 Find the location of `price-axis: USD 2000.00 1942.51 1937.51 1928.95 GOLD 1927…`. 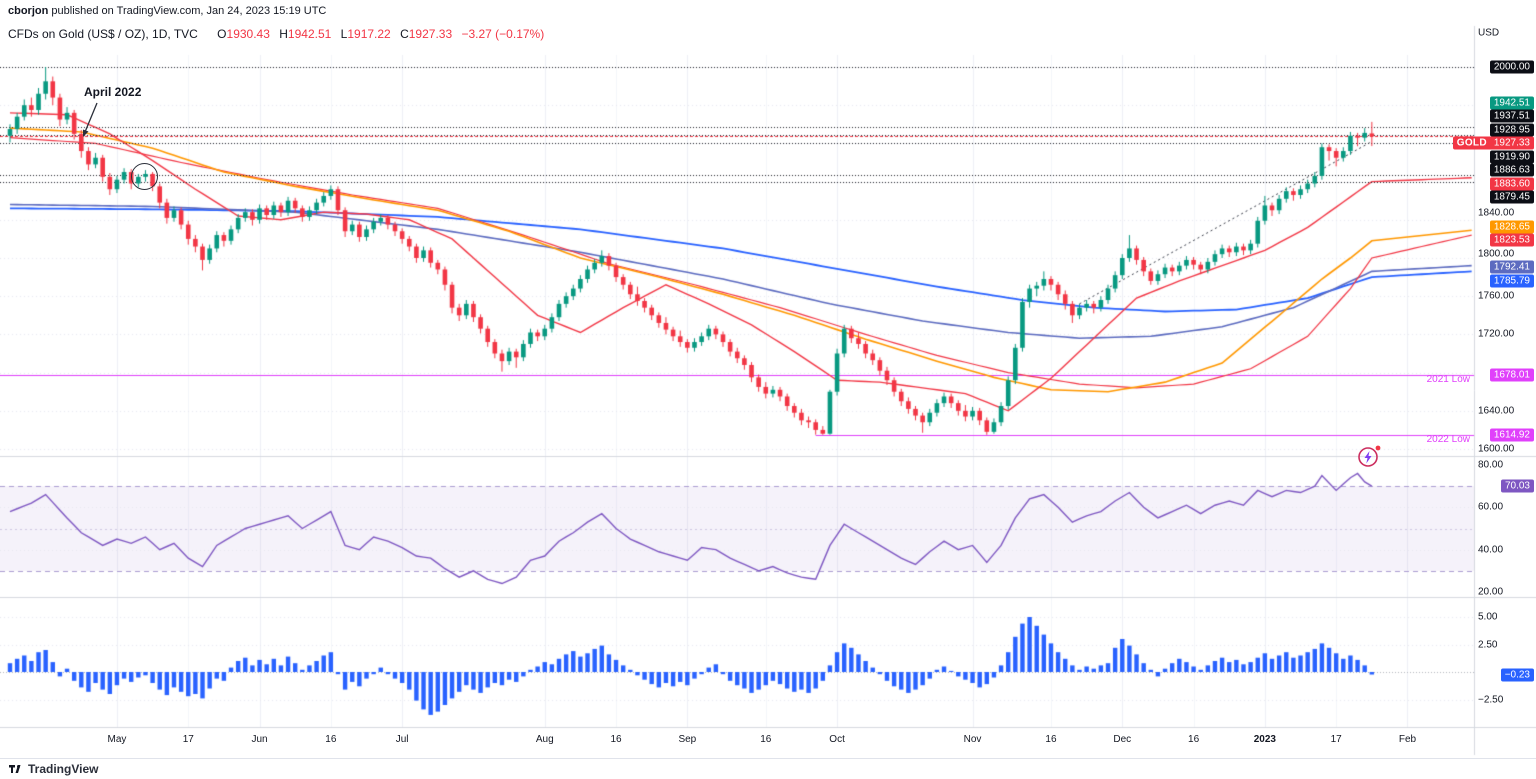

price-axis: USD 2000.00 1942.51 1937.51 1928.95 GOLD 1927… is located at coordinates (1486, 377).